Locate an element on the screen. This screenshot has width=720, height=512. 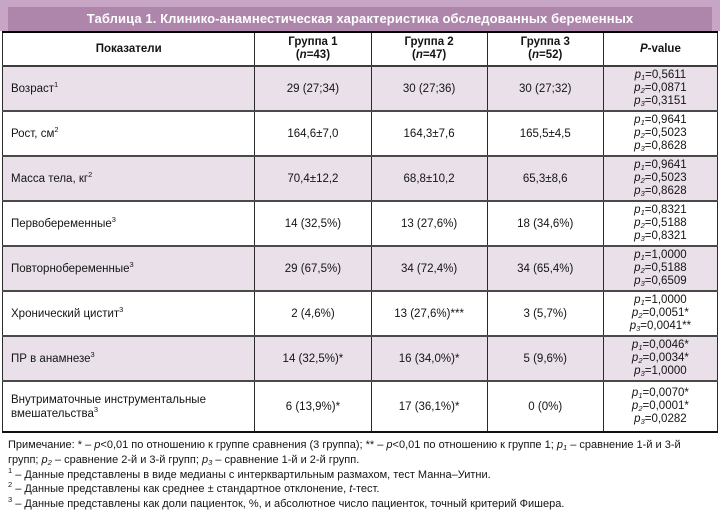
indicator-cell: Повторнобеременные3 is located at coordinates (128, 268).